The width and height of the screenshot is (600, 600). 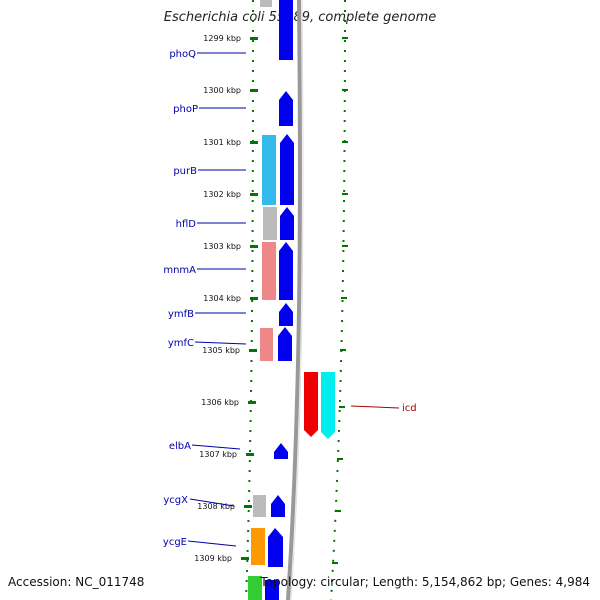 What do you see at coordinates (222, 298) in the screenshot?
I see `tick-1304: 1304 kbp` at bounding box center [222, 298].